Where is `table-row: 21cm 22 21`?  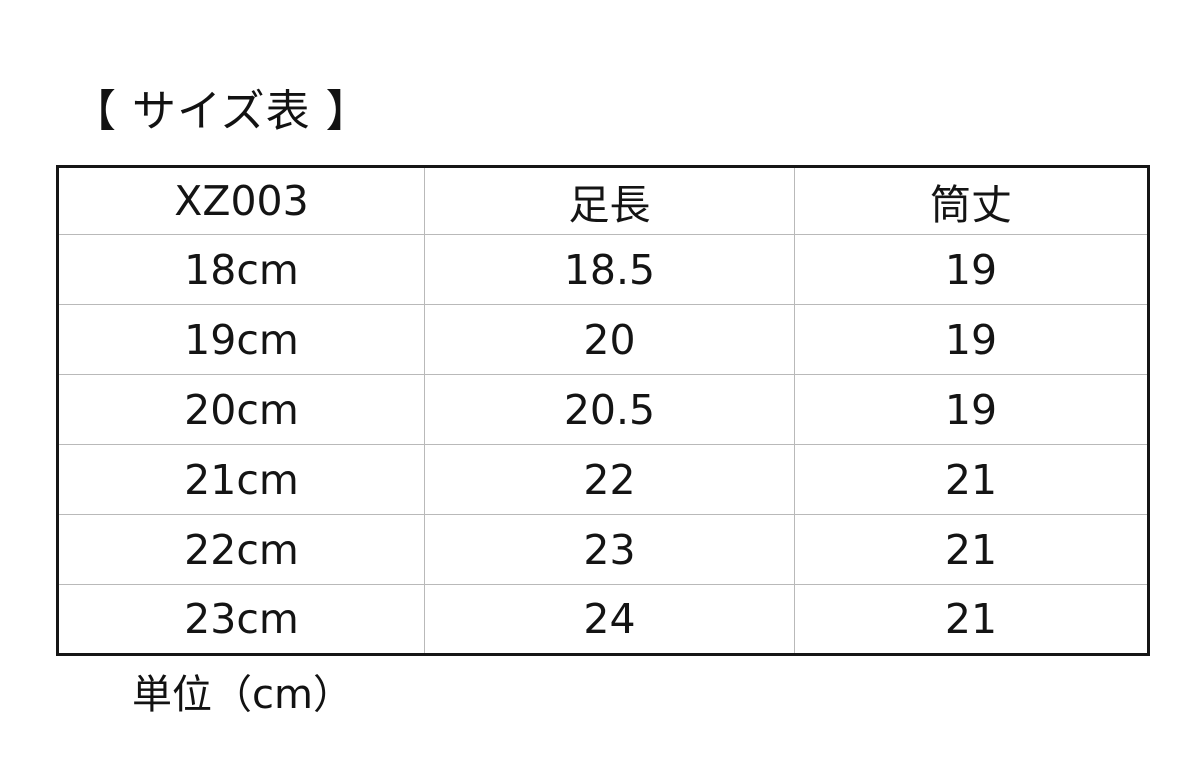
table-row: 21cm 22 21 is located at coordinates (603, 479).